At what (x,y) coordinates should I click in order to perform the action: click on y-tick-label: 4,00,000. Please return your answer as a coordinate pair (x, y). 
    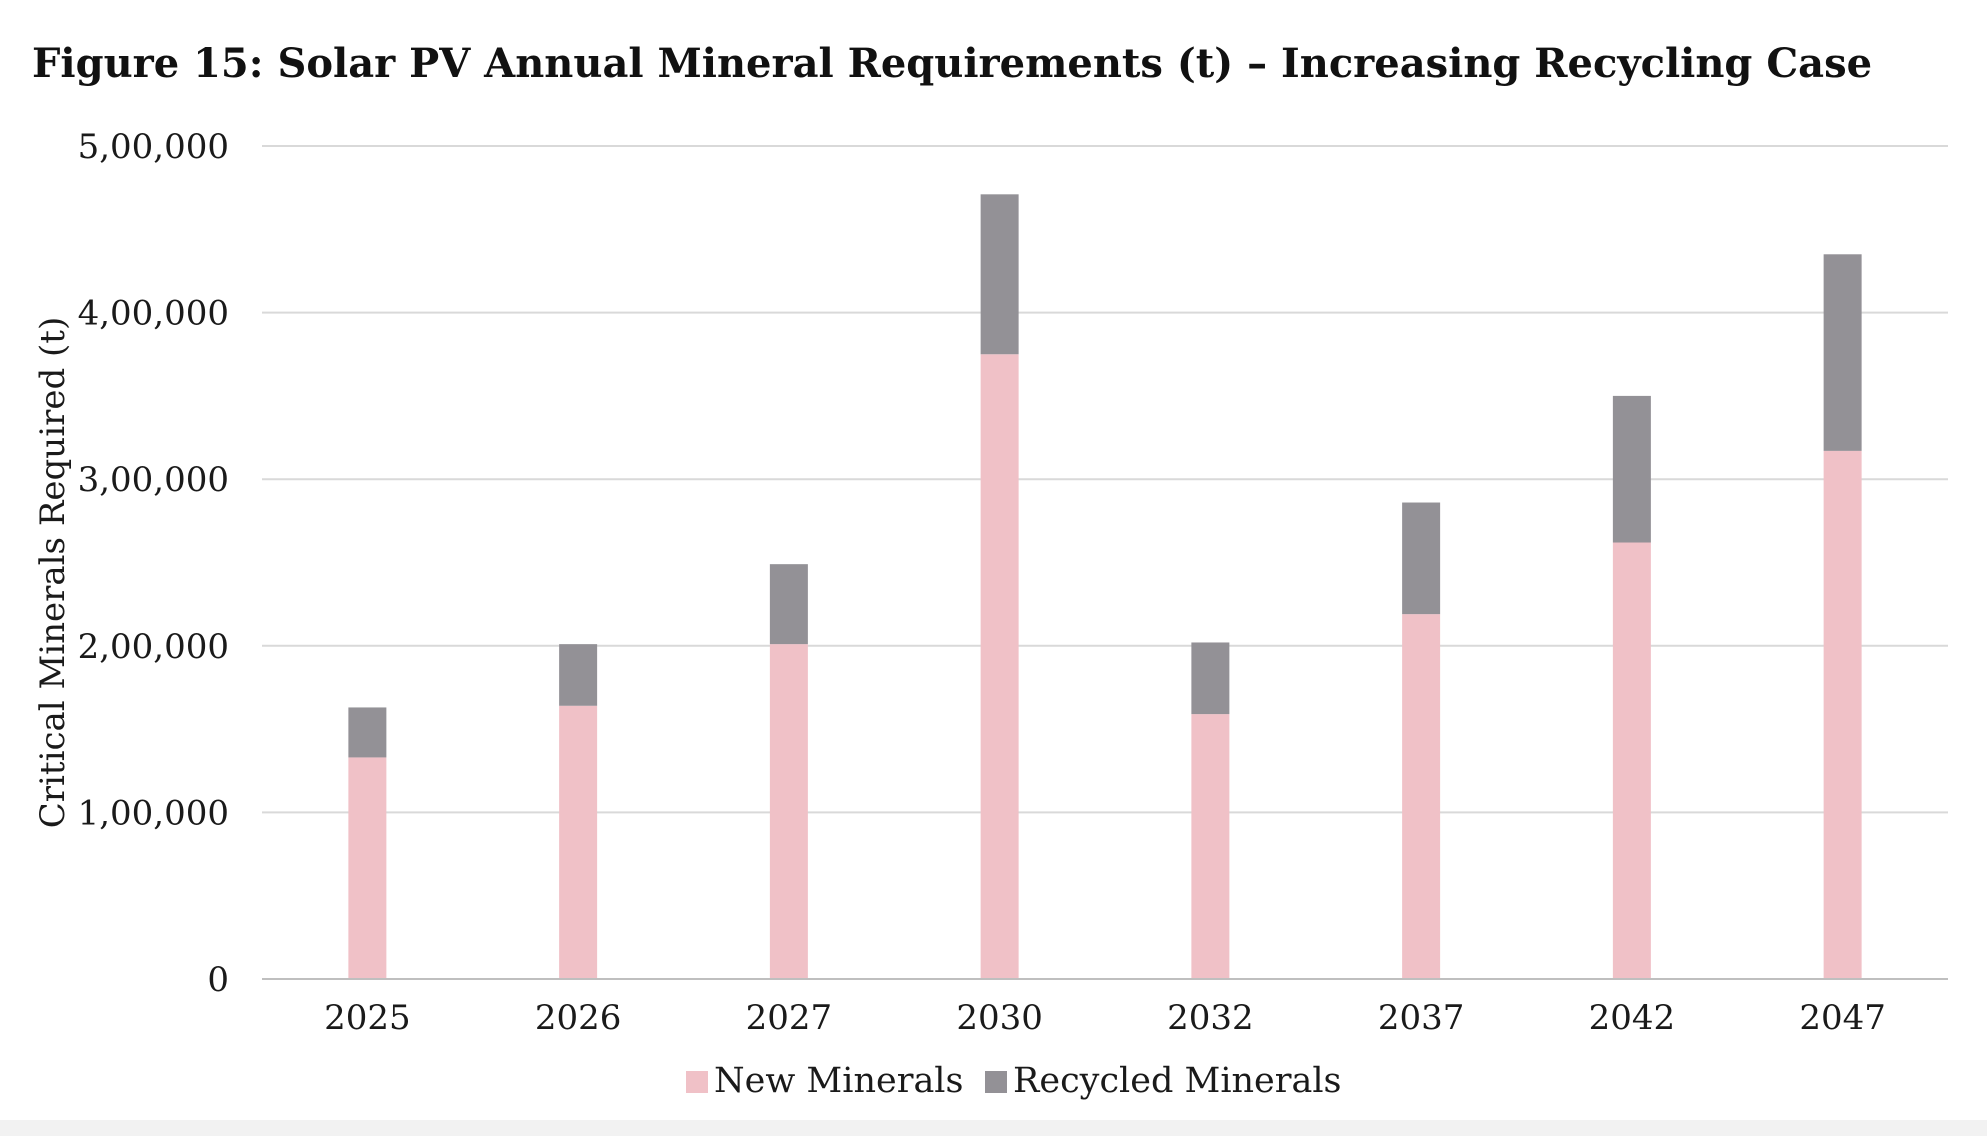
    Looking at the image, I should click on (153, 314).